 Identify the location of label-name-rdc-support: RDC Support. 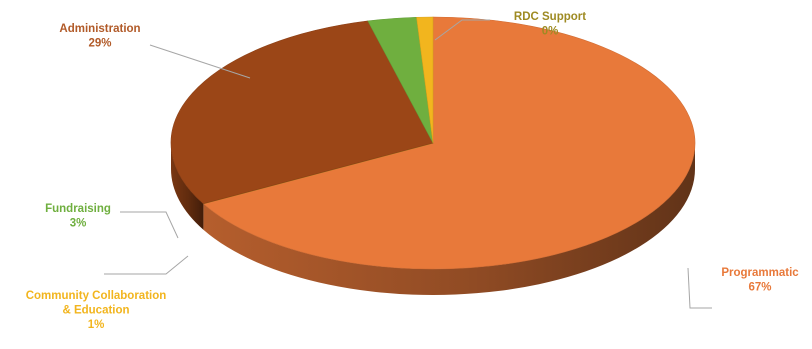
(550, 17).